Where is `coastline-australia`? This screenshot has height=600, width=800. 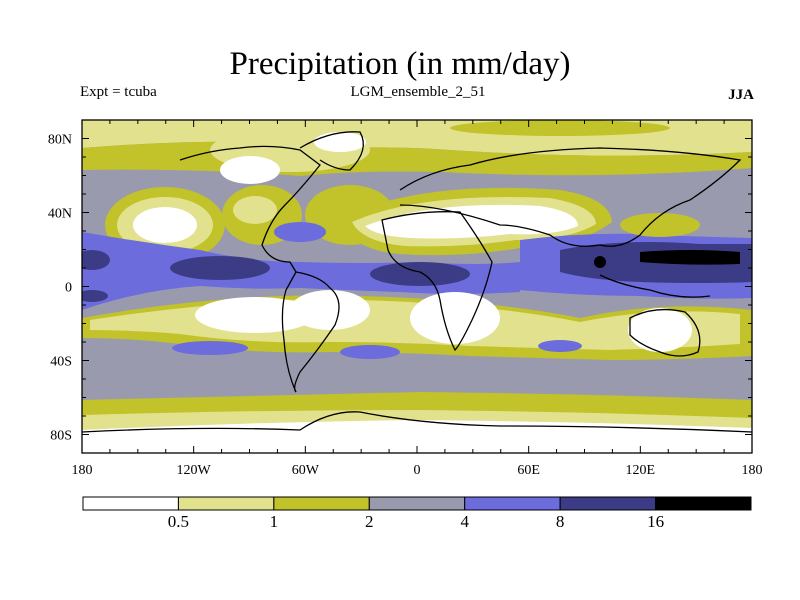
coastline-australia is located at coordinates (665, 332).